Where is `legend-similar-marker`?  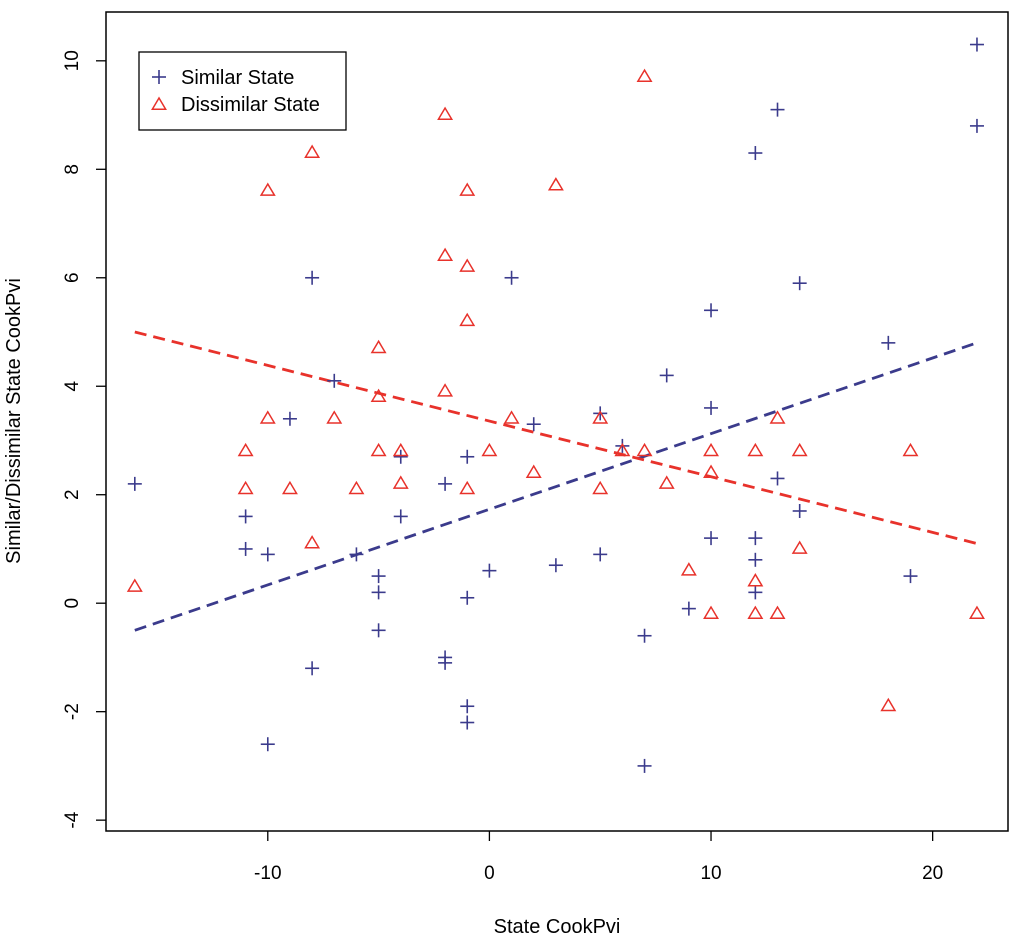 legend-similar-marker is located at coordinates (159, 77).